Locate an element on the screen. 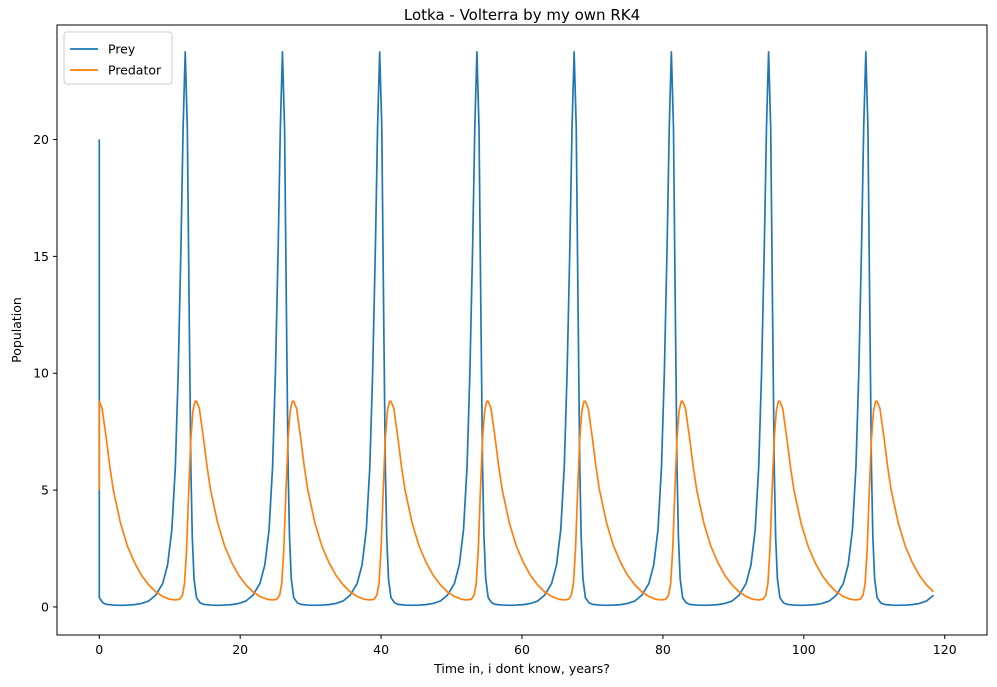 This screenshot has height=687, width=997. y-tick-label: 20 is located at coordinates (41, 139).